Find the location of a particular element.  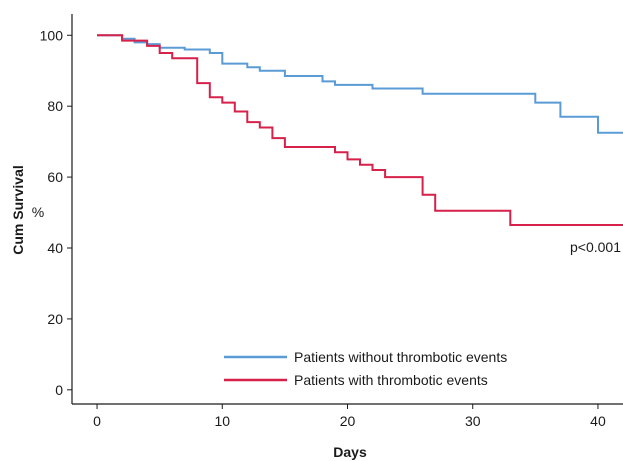

y-axis-title: Cum Survival is located at coordinates (18, 209).